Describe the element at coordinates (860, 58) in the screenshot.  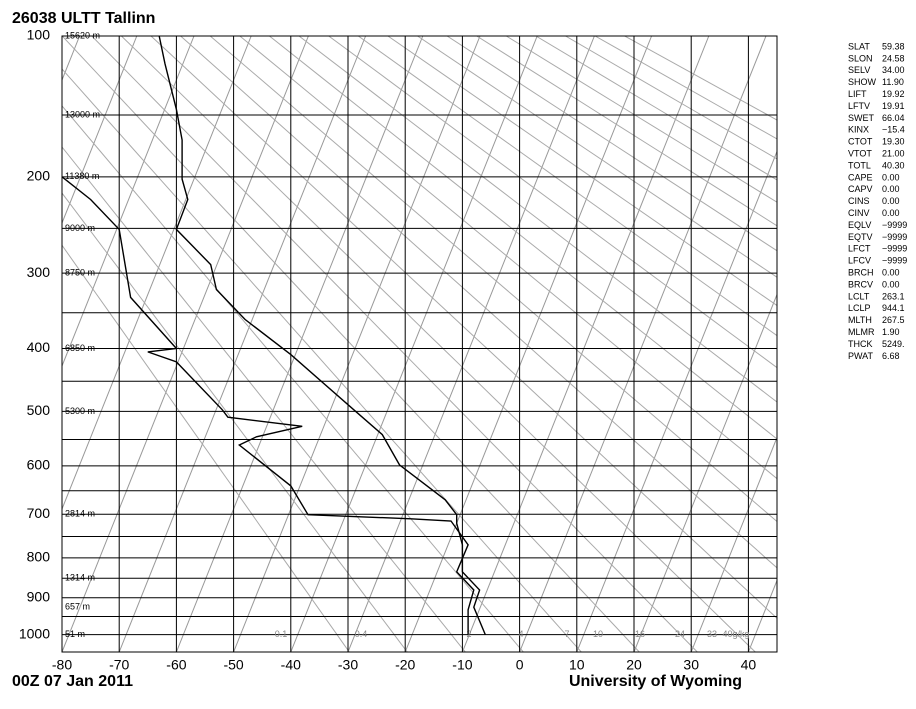
I see `index-name: SLON` at that location.